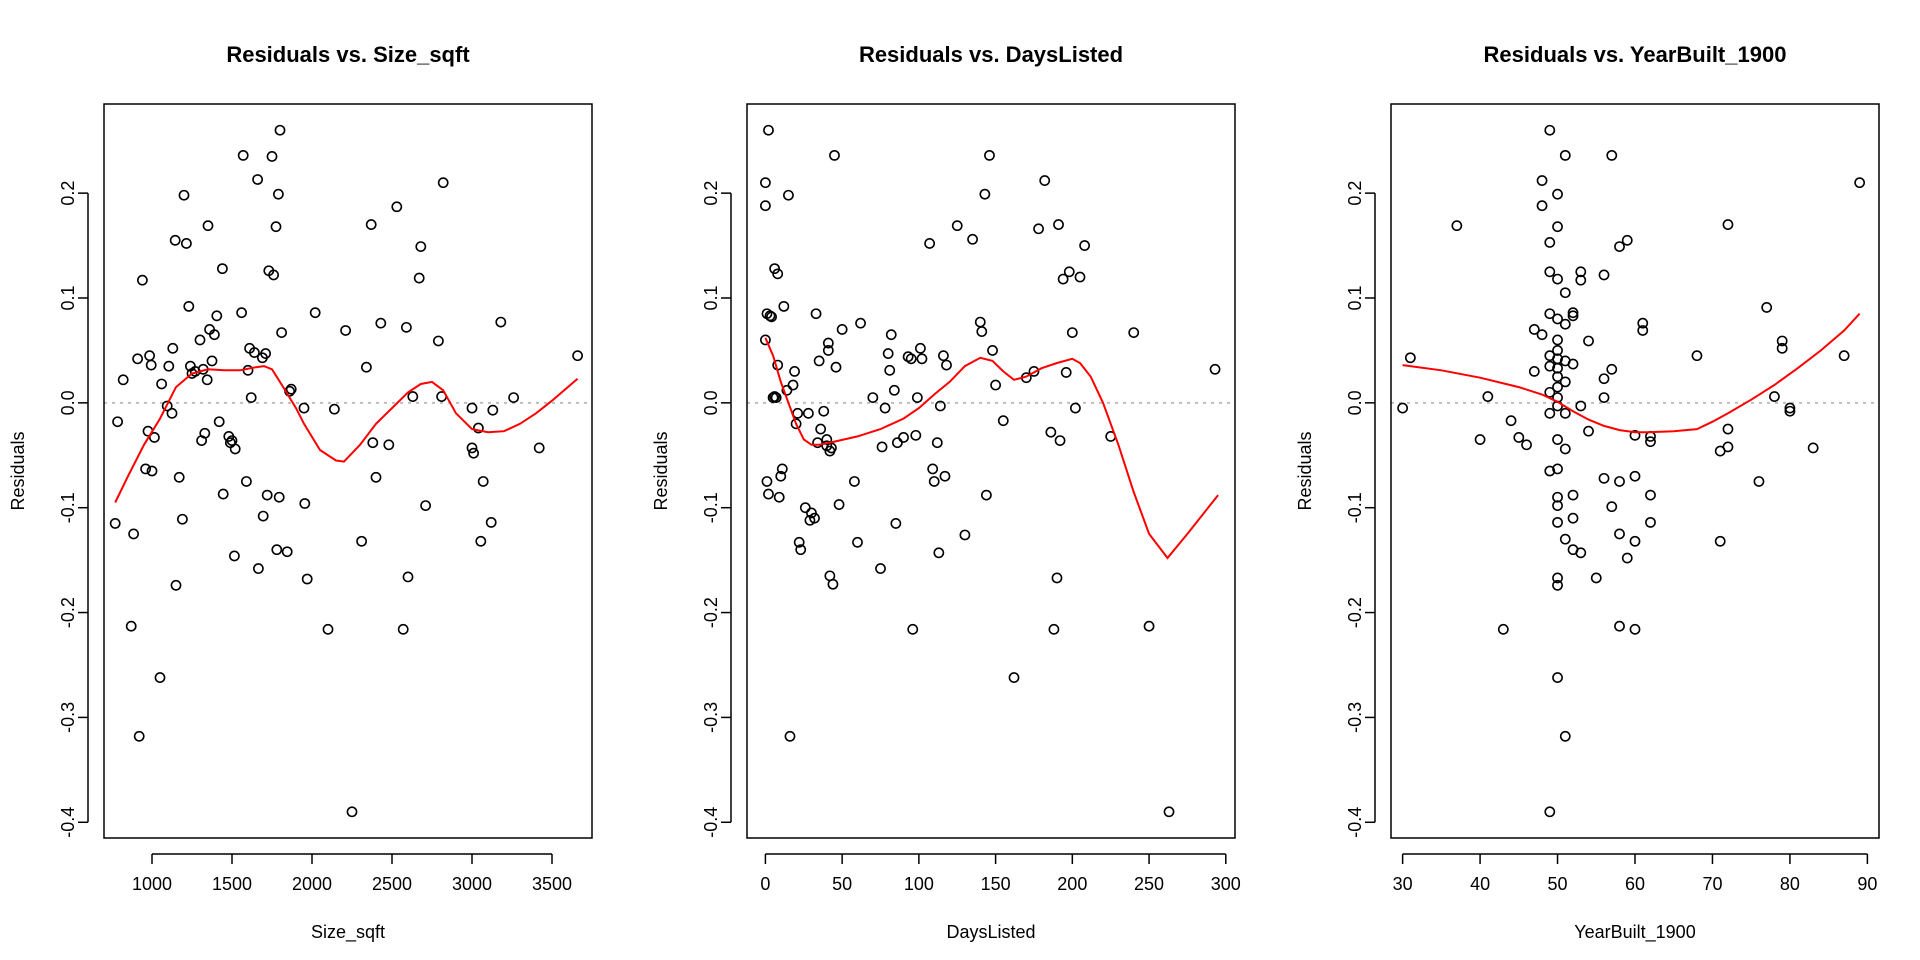  What do you see at coordinates (1631, 373) in the screenshot?
I see `smooth-line` at bounding box center [1631, 373].